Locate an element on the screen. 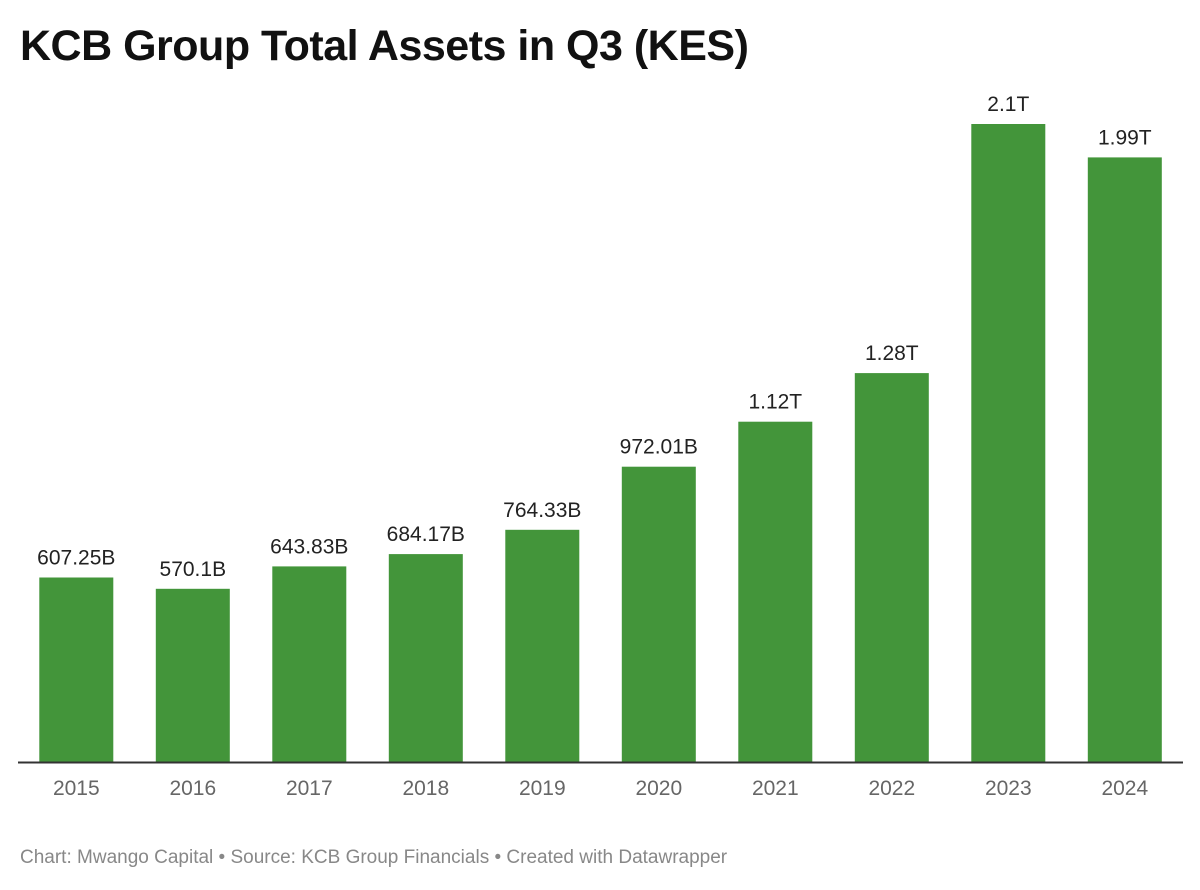 The height and width of the screenshot is (890, 1200). x-tick-2017: 2017 is located at coordinates (309, 788).